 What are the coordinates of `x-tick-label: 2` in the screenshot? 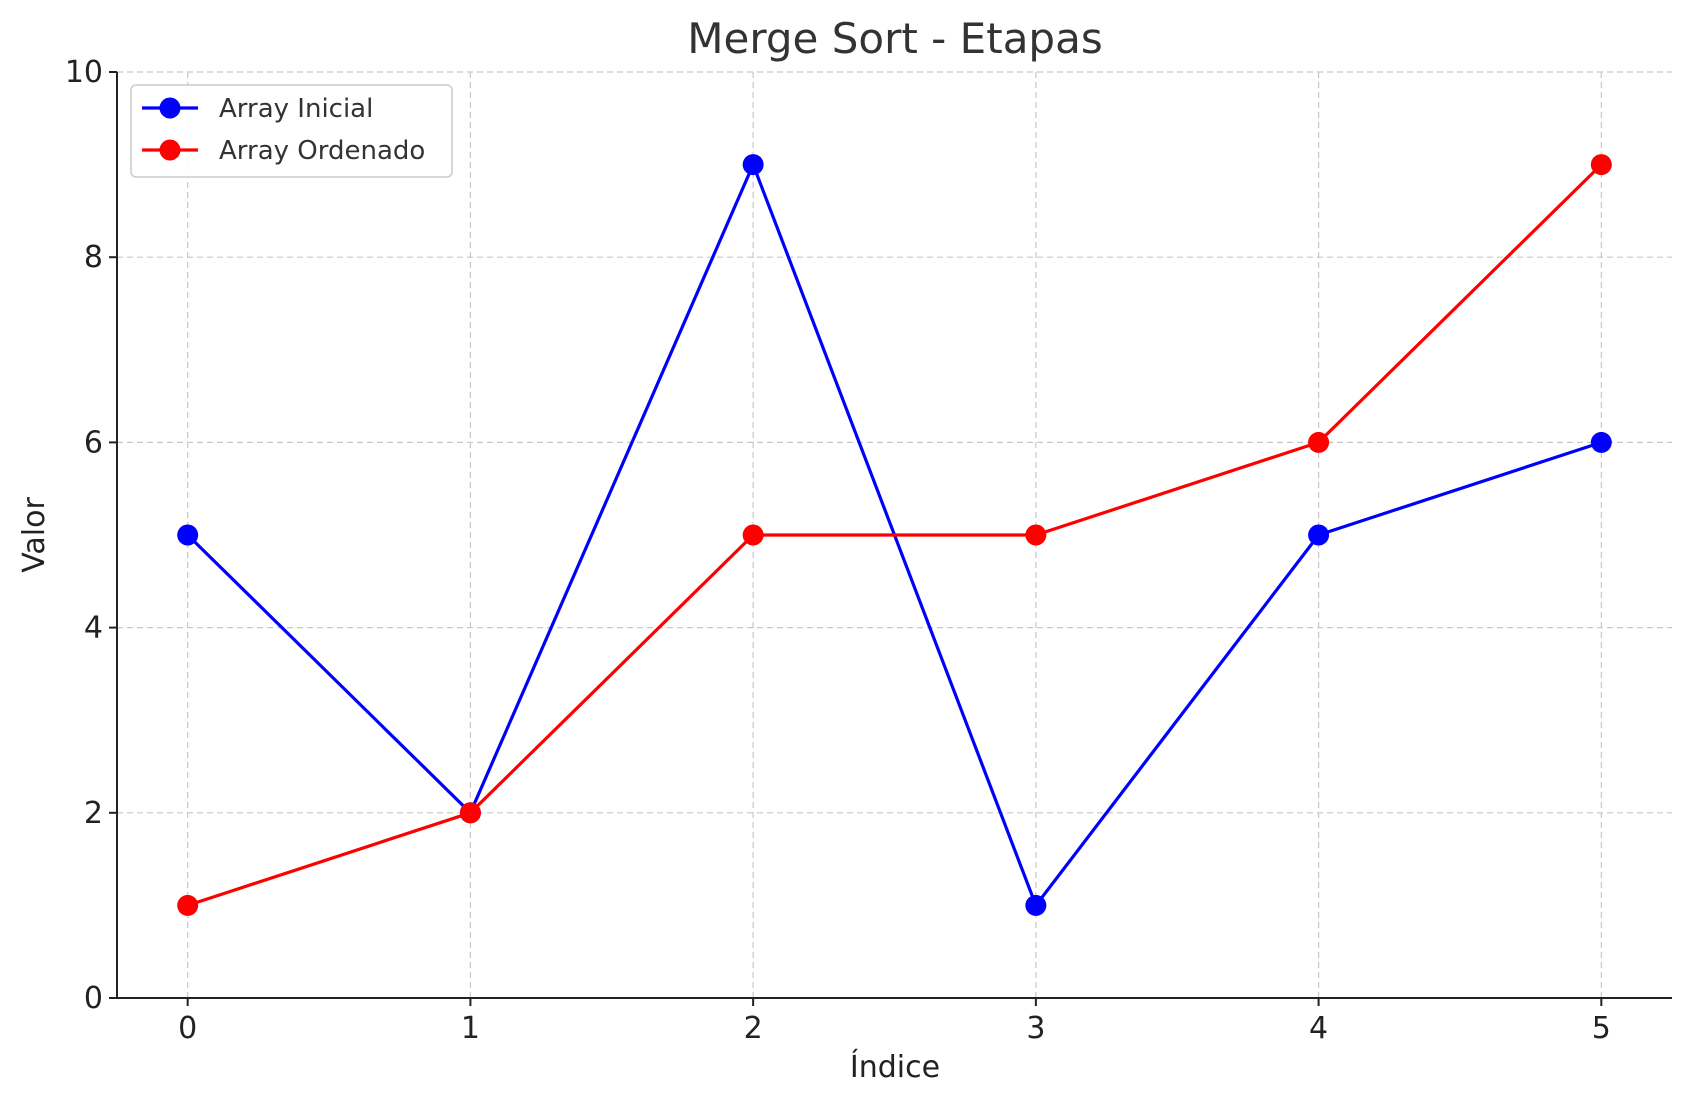 It's located at (753, 1028).